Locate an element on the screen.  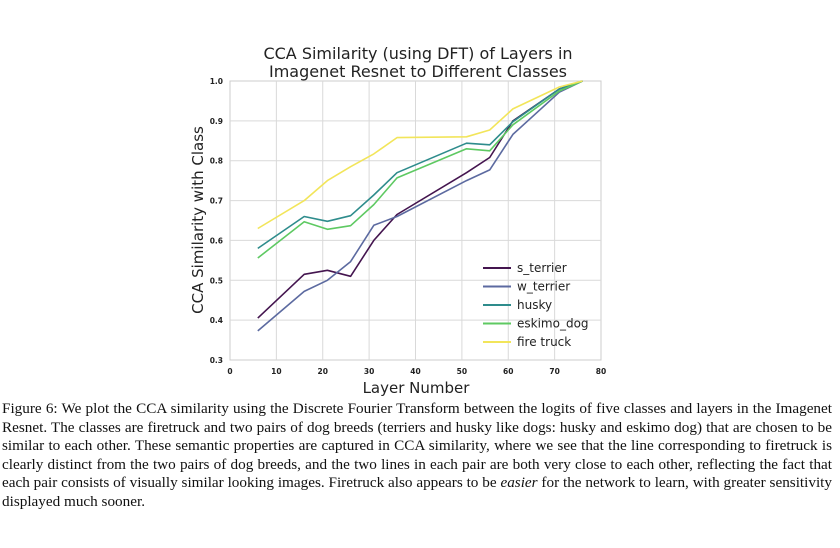
legend-label-s-terrier: s_terrier is located at coordinates (542, 268).